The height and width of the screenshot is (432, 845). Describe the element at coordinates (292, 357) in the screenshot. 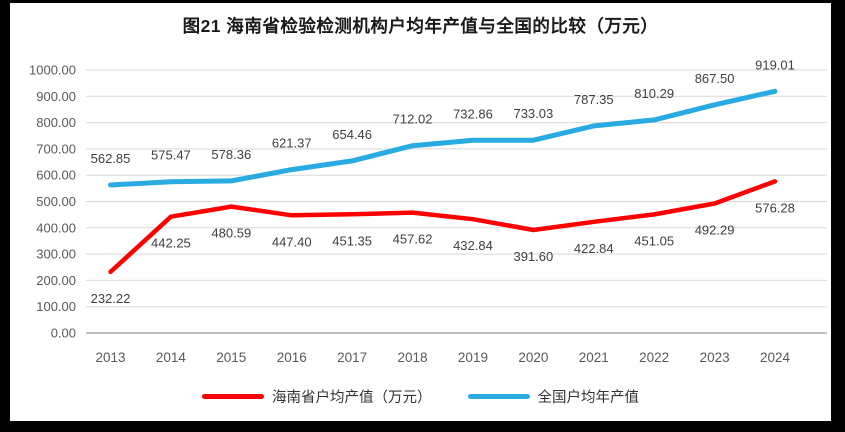

I see `x-axis-tick-label: 2016` at that location.